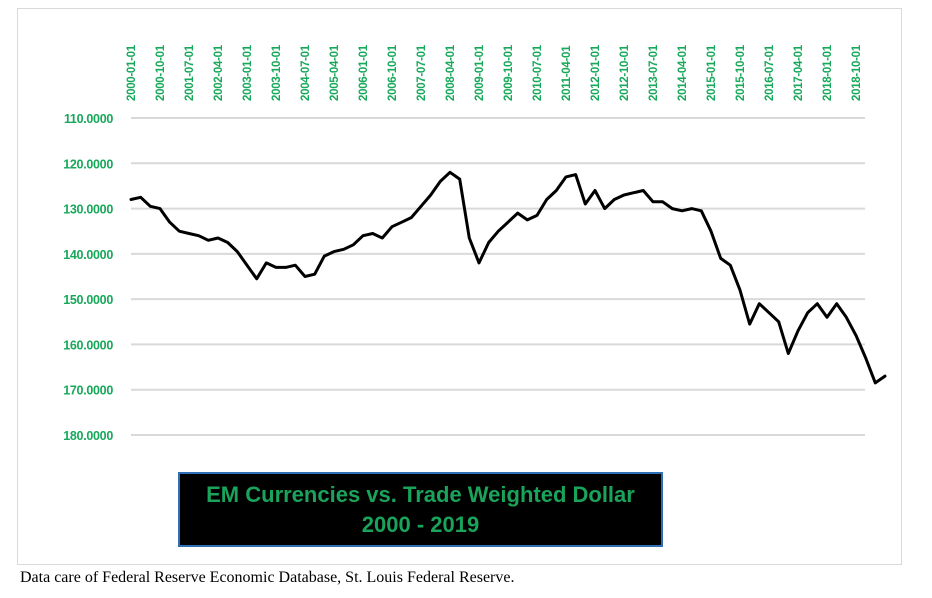  What do you see at coordinates (88, 255) in the screenshot?
I see `y-tick-label: 140.0000` at bounding box center [88, 255].